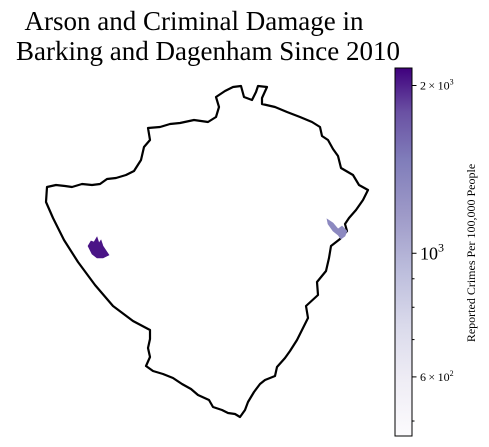 This screenshot has width=489, height=447. I want to click on colorbar-label: Reported Crimes Per 100,000 People, so click(471, 253).